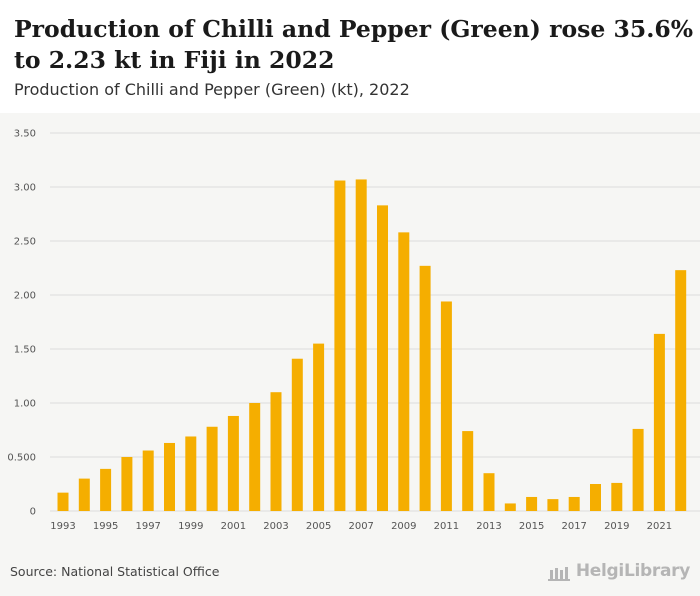  What do you see at coordinates (681, 390) in the screenshot?
I see `bar-2022` at bounding box center [681, 390].